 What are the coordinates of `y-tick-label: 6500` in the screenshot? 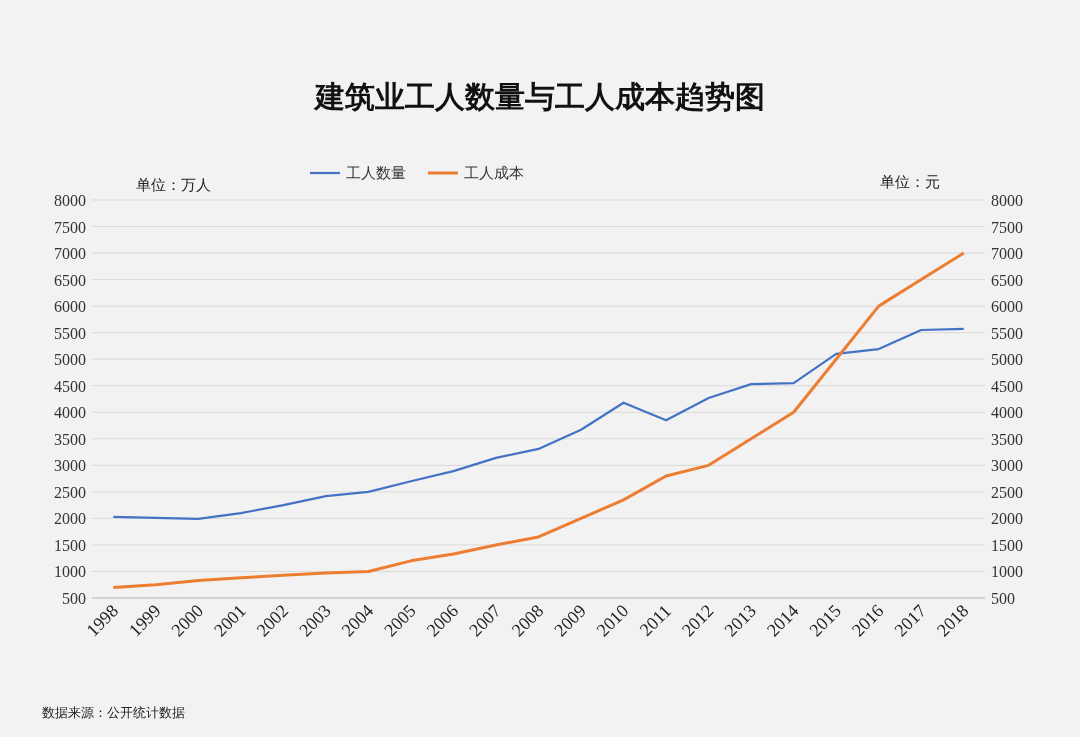 It's located at (70, 280).